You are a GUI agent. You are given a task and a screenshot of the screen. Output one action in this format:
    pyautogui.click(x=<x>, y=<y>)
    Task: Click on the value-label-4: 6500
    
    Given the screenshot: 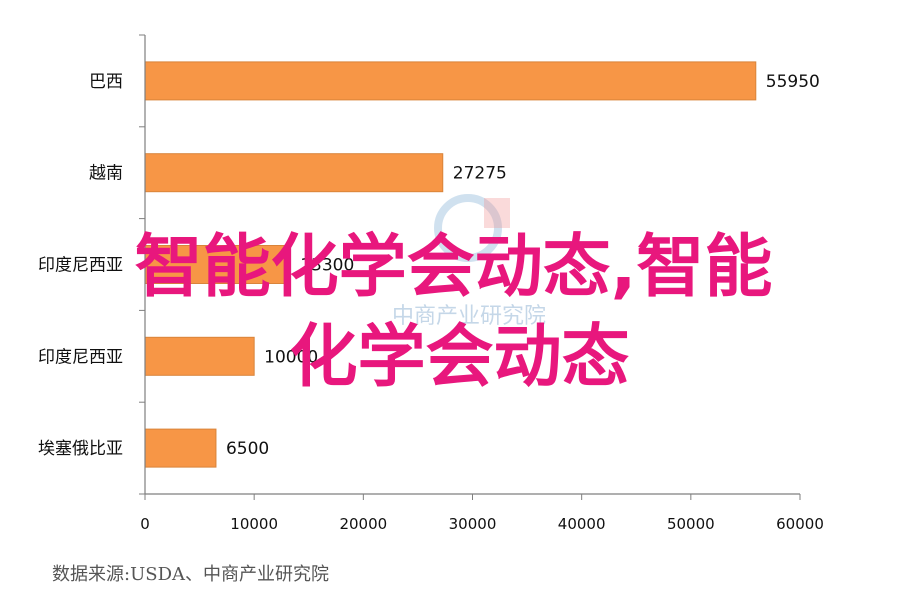 What is the action you would take?
    pyautogui.click(x=247, y=449)
    